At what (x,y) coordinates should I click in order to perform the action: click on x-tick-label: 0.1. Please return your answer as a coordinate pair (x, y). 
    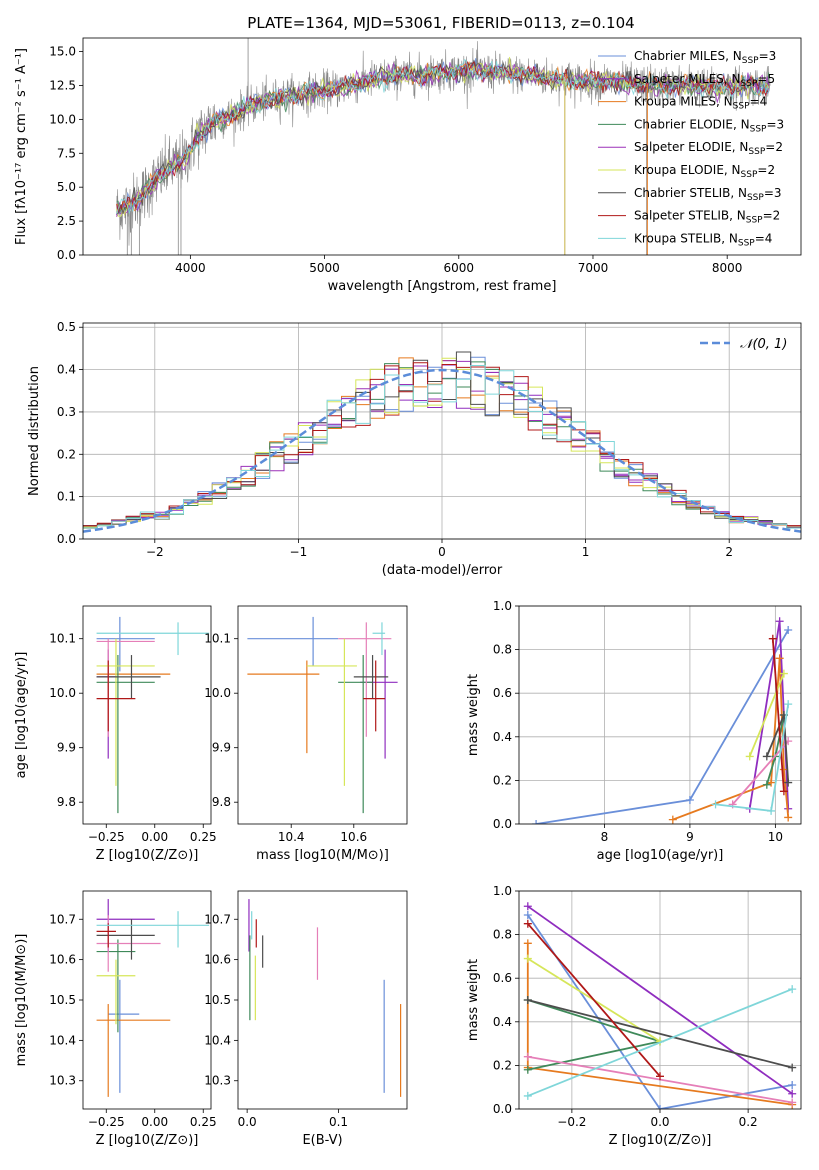
    Looking at the image, I should click on (338, 1122).